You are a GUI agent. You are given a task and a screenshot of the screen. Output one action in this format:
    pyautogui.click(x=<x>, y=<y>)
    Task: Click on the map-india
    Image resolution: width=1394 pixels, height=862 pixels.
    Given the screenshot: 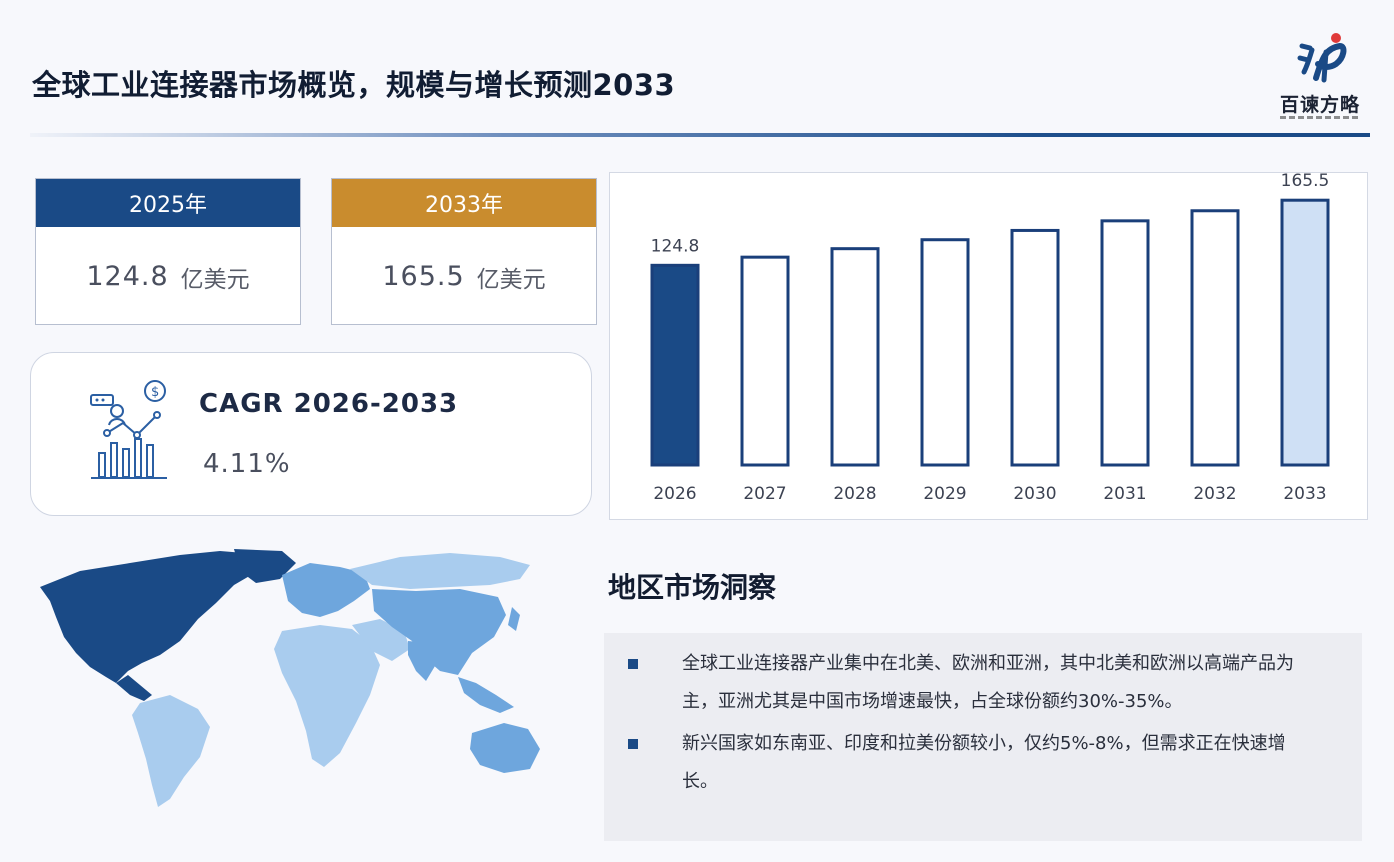 What is the action you would take?
    pyautogui.click(x=423, y=661)
    